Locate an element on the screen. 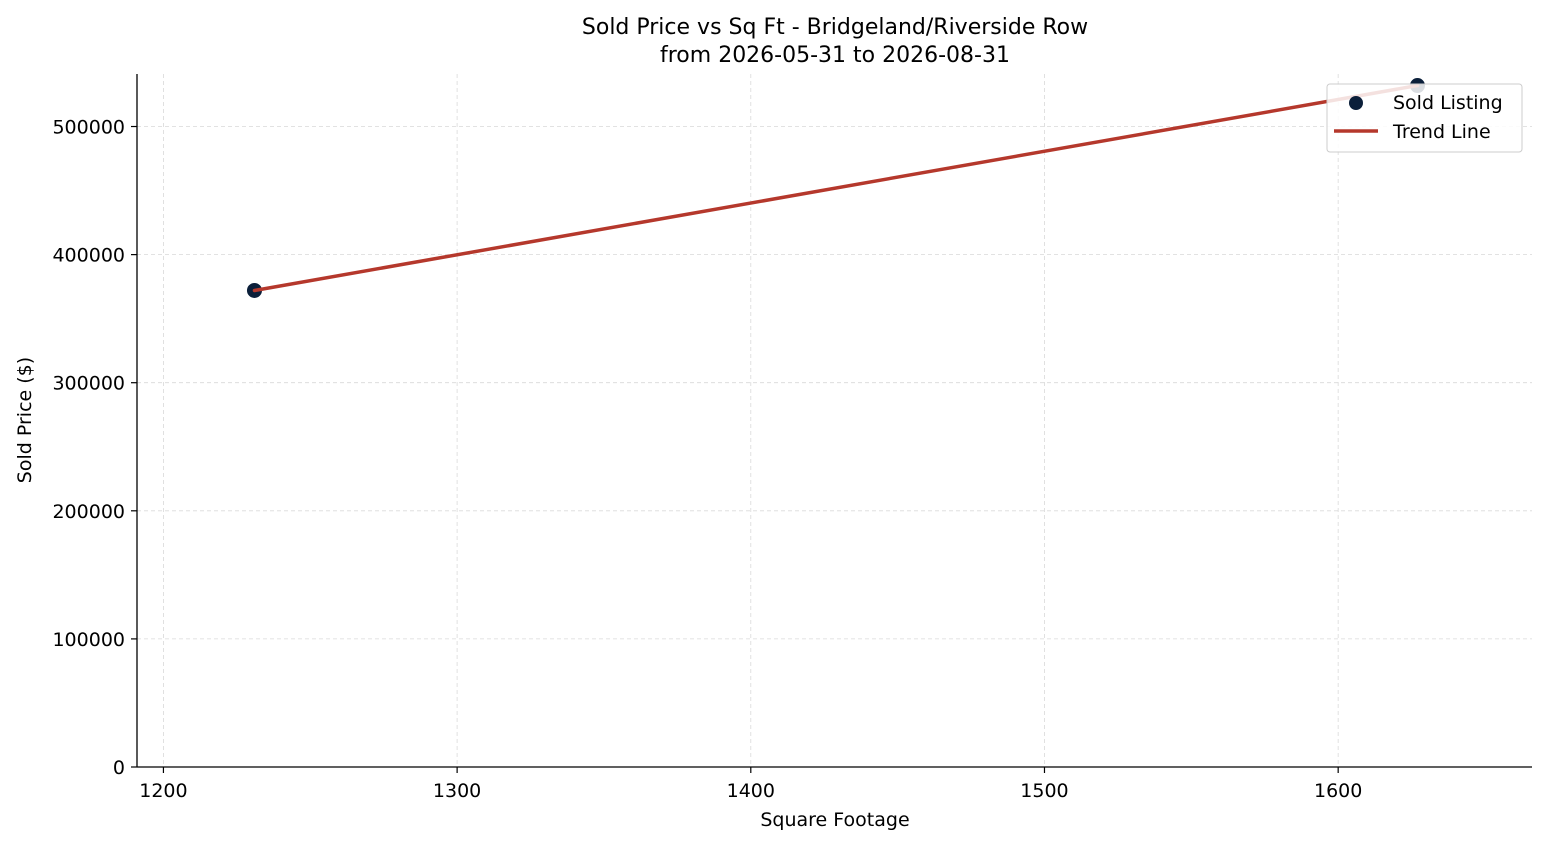 This screenshot has height=849, width=1547. x-axis-label: Square Footage is located at coordinates (834, 820).